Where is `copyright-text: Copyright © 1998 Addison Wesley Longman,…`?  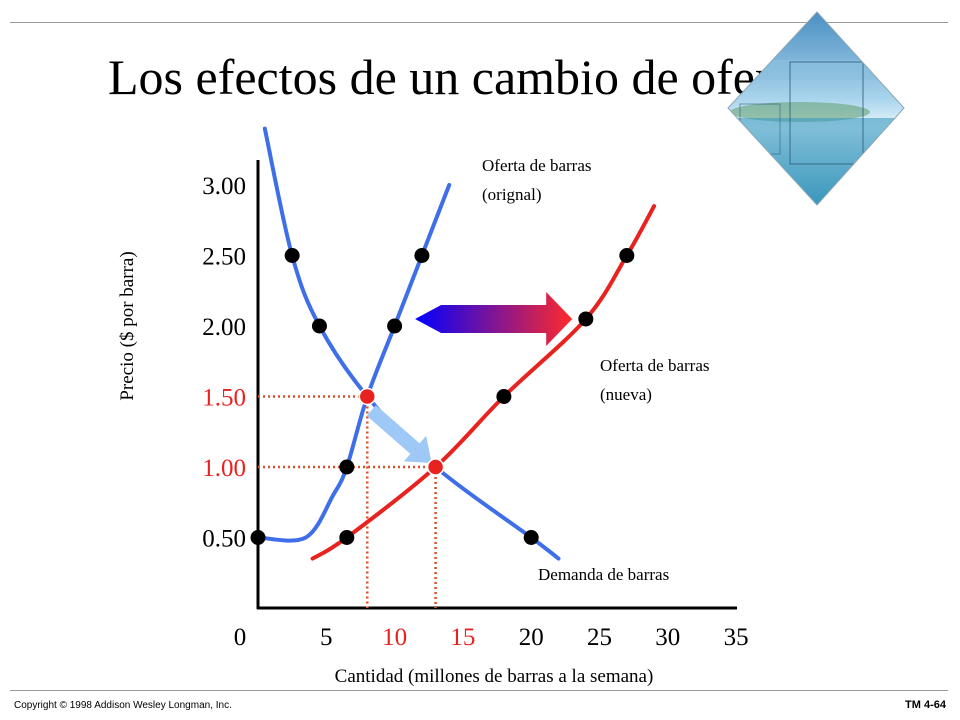 copyright-text: Copyright © 1998 Addison Wesley Longman,… is located at coordinates (123, 705).